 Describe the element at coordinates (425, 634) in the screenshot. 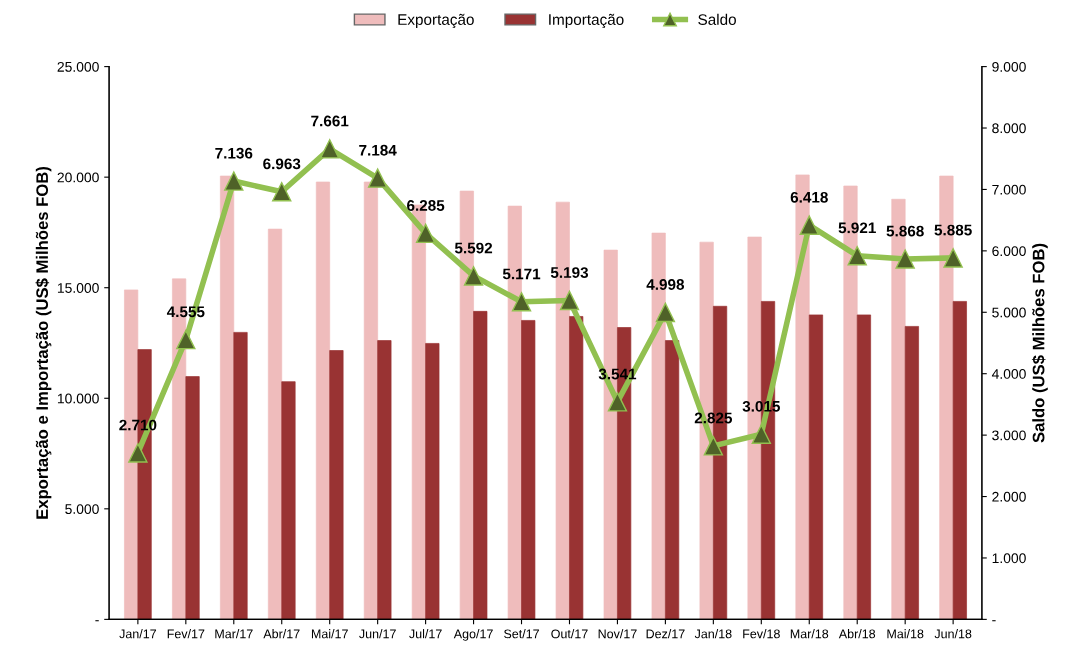

I see `x-tick-label: Jul/17` at that location.